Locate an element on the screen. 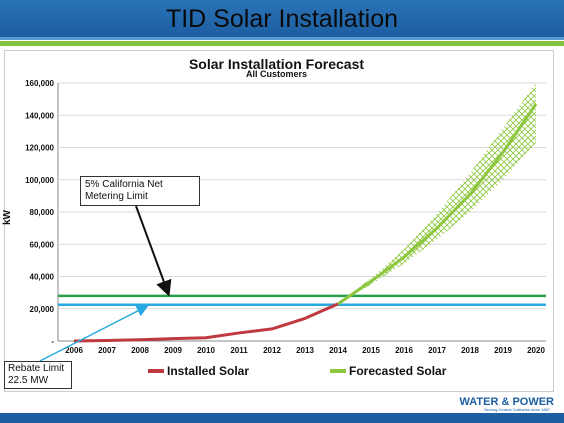  company-logo: WATER & POWER is located at coordinates (506, 402).